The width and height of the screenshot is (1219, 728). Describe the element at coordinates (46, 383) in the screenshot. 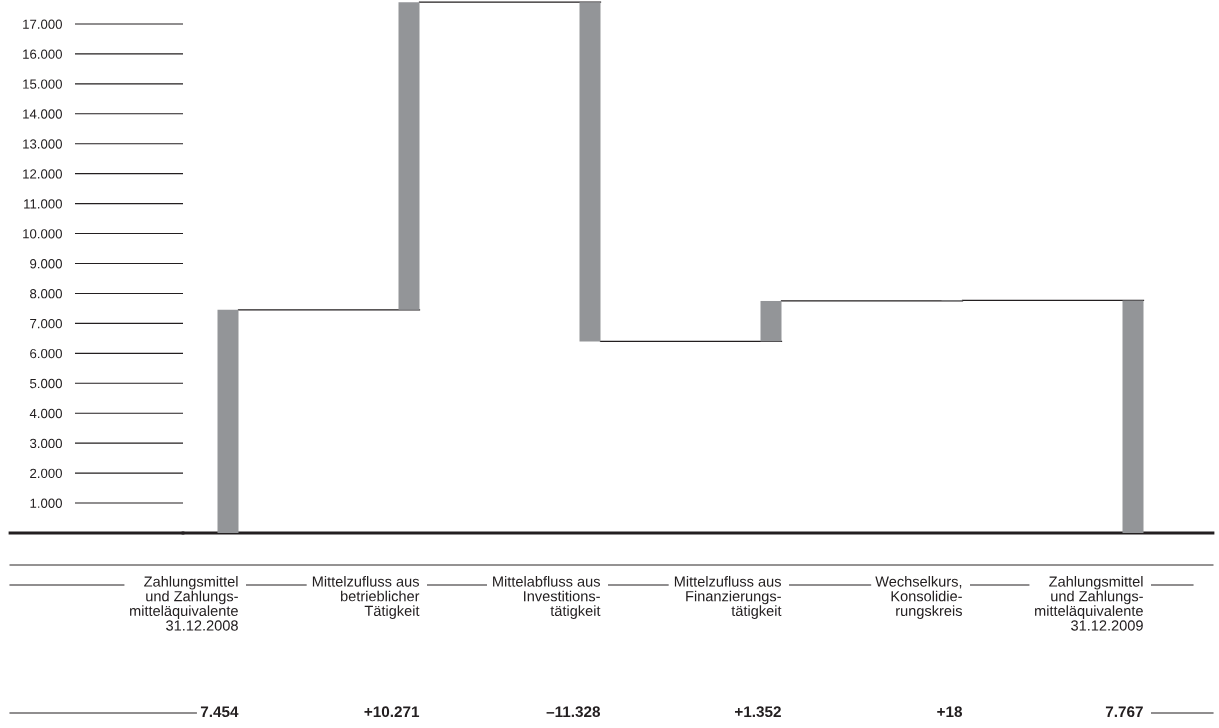

I see `y-tick-label: 5.000` at that location.